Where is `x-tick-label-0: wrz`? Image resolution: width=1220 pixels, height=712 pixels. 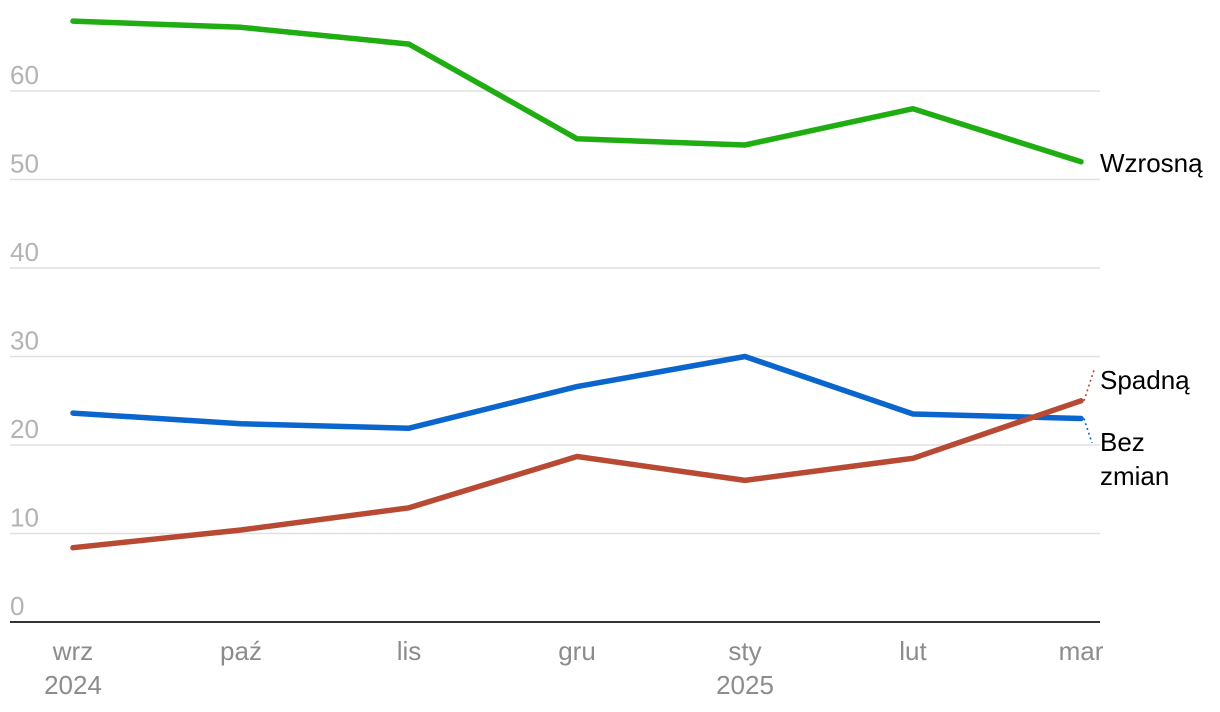 x-tick-label-0: wrz is located at coordinates (72, 651).